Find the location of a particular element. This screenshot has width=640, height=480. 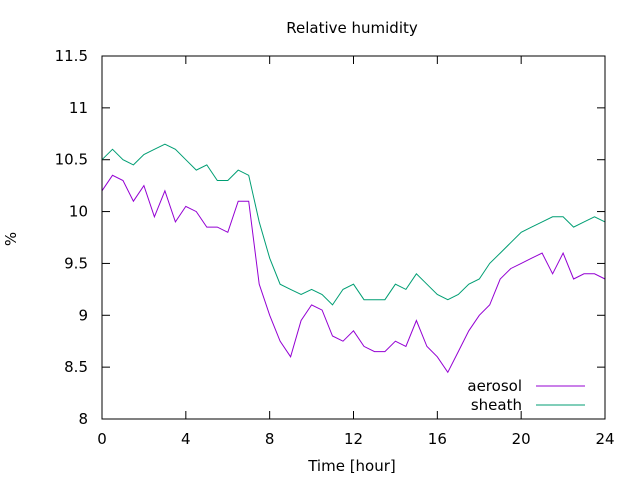

legend-label: sheath is located at coordinates (496, 405).